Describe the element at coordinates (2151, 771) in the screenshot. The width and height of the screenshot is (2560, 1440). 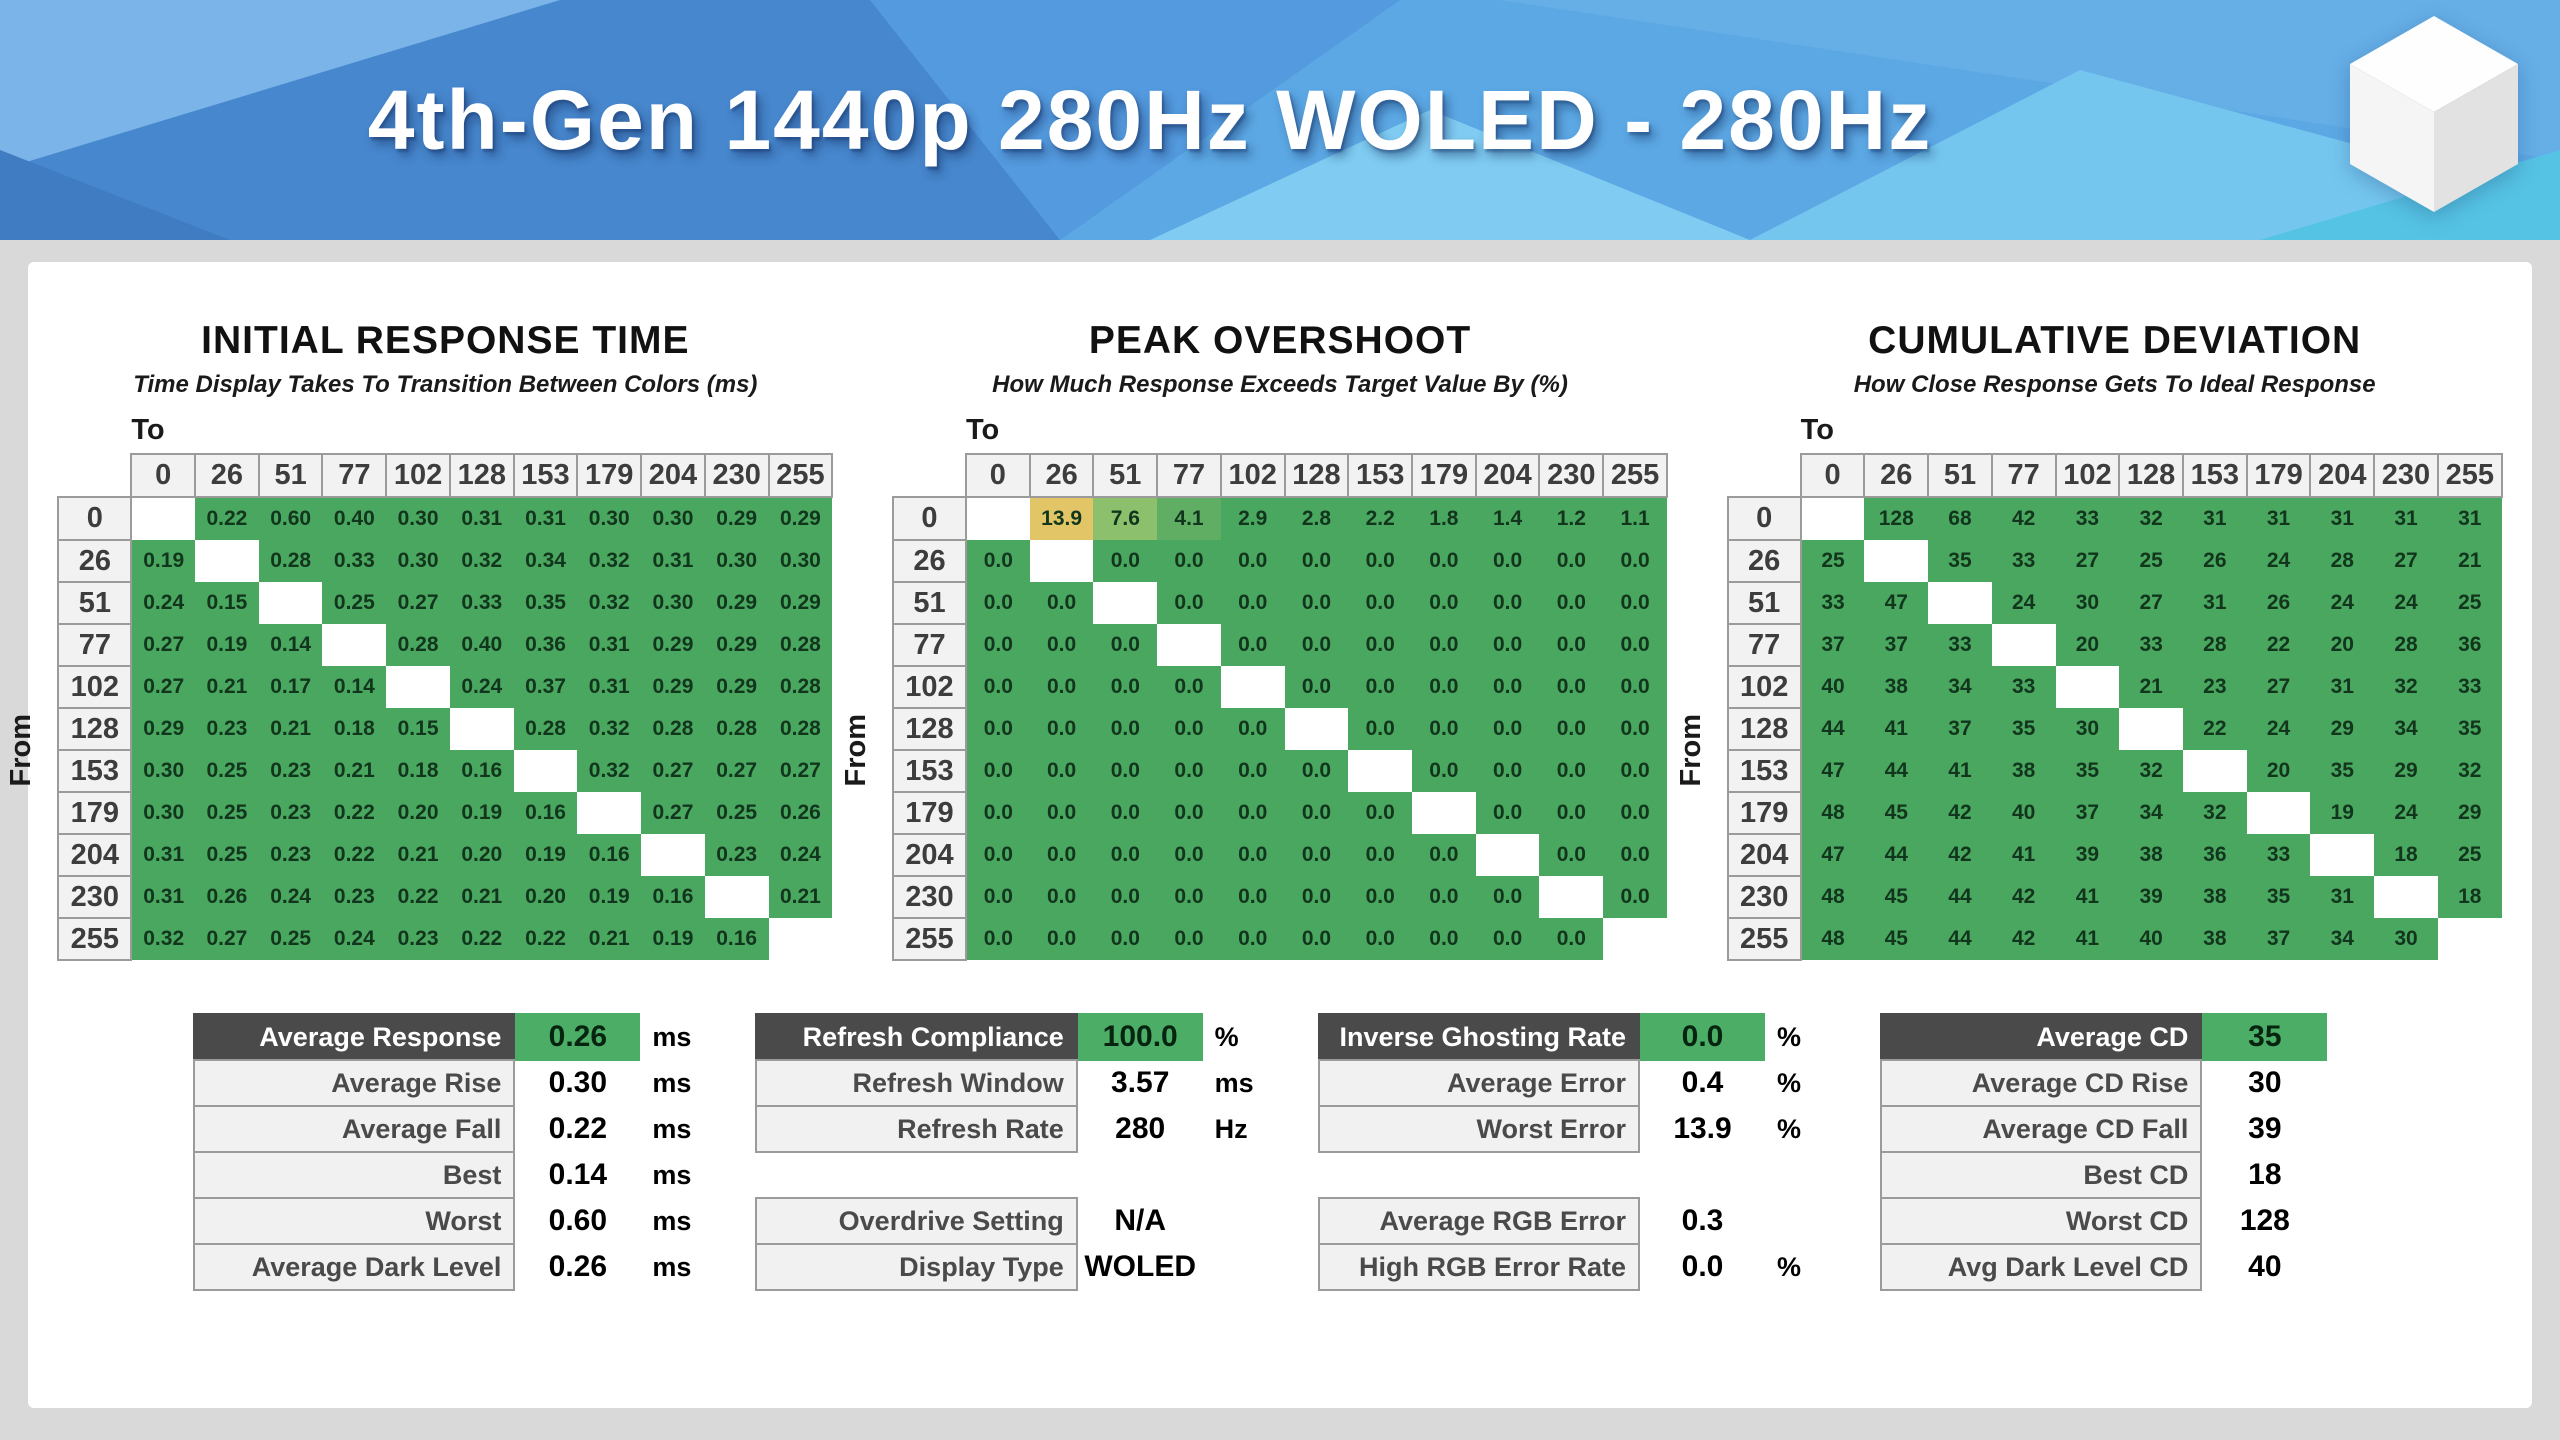
I see `heatmap-cell: 32` at that location.